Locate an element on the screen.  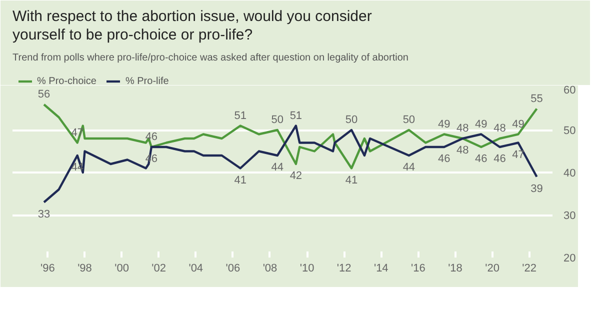
chart-subtitle: Trend from polls where pro-life/pro-choice was asked after question on legality of abortion is located at coordinates (210, 58).